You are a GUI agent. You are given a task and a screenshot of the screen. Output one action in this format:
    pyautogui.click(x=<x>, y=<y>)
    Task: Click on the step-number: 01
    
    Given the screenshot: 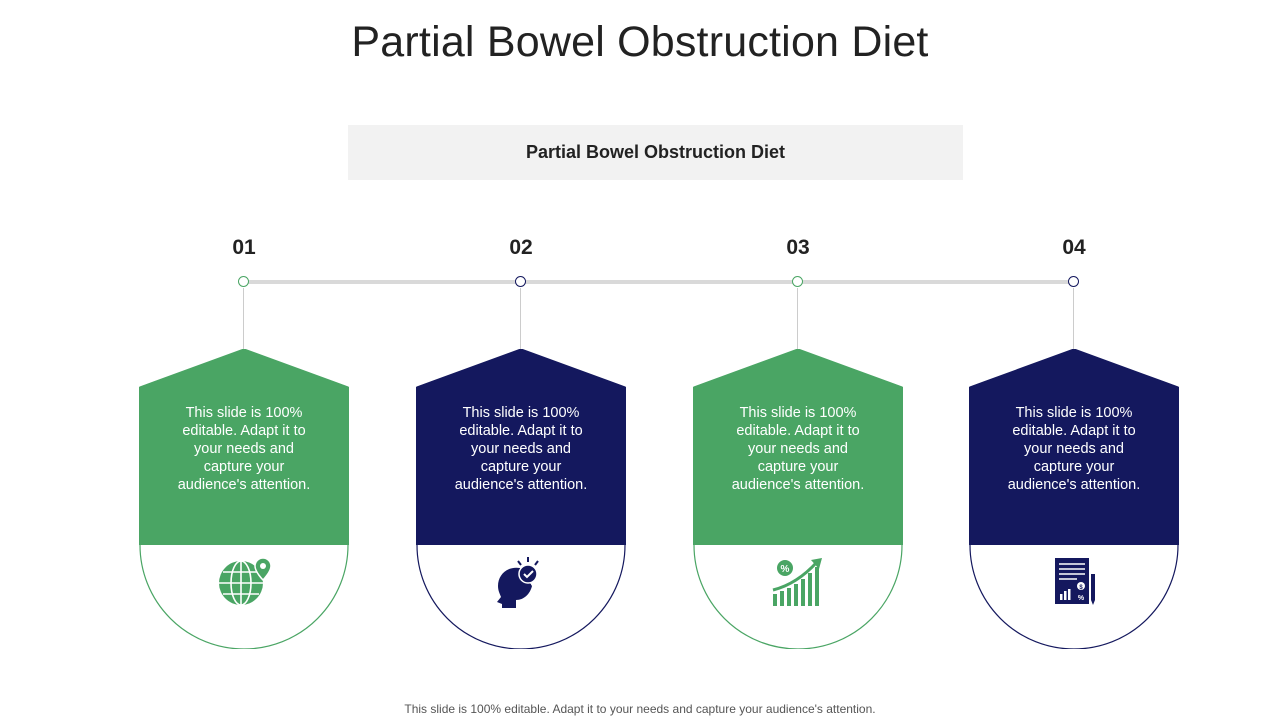 What is the action you would take?
    pyautogui.click(x=244, y=247)
    